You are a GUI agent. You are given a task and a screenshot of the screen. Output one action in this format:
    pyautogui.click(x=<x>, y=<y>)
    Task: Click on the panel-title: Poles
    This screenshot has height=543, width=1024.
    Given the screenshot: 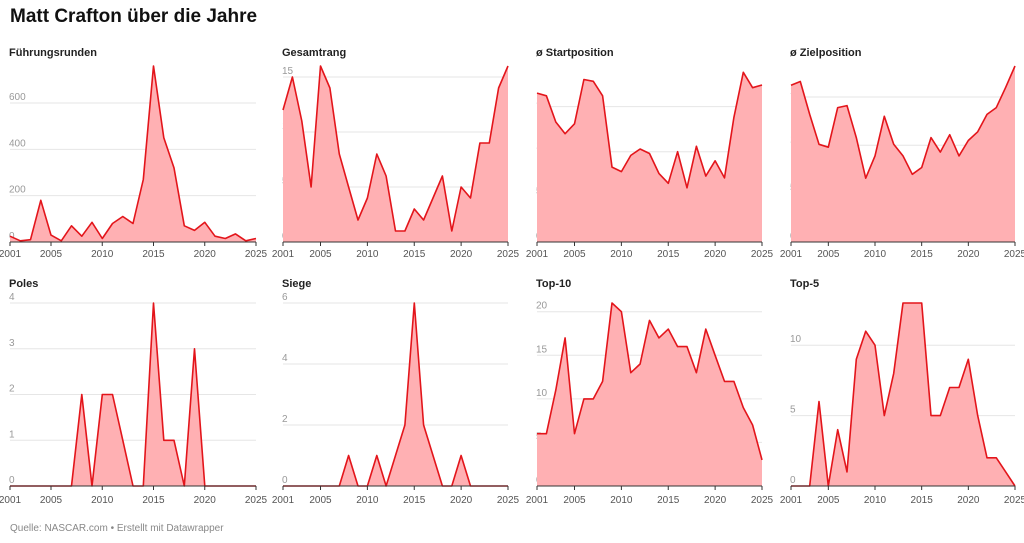 What is the action you would take?
    pyautogui.click(x=23, y=284)
    